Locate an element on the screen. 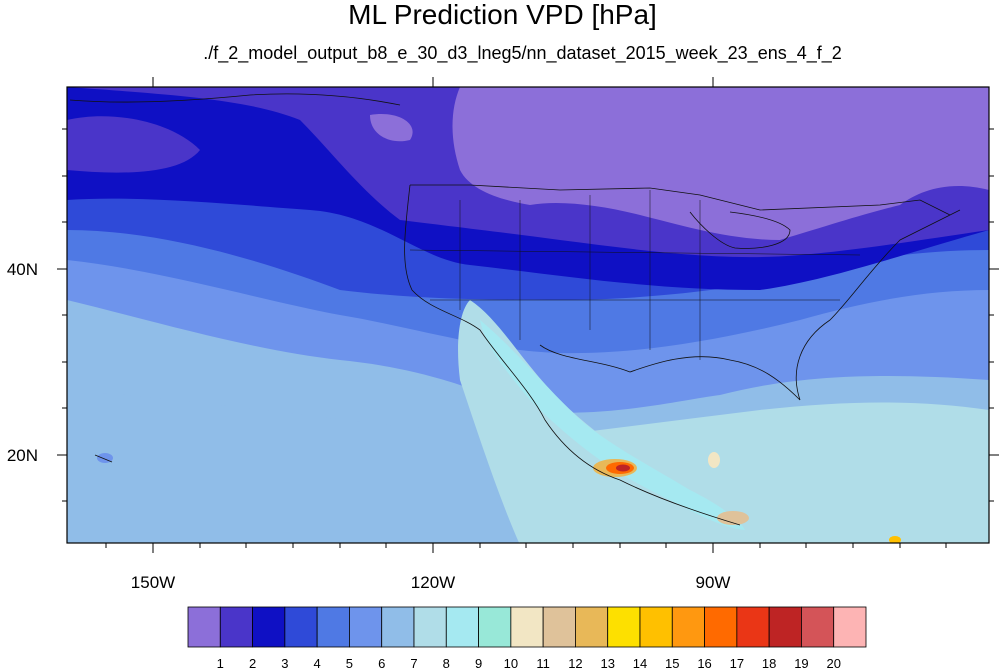 The height and width of the screenshot is (672, 1005). vpd-hotspot-east is located at coordinates (714, 460).